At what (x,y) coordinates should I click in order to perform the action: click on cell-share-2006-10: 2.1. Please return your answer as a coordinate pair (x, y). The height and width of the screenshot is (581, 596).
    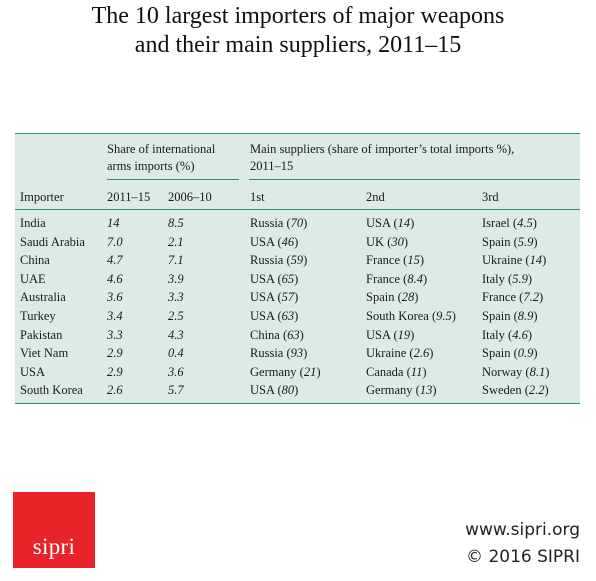
    Looking at the image, I should click on (176, 242).